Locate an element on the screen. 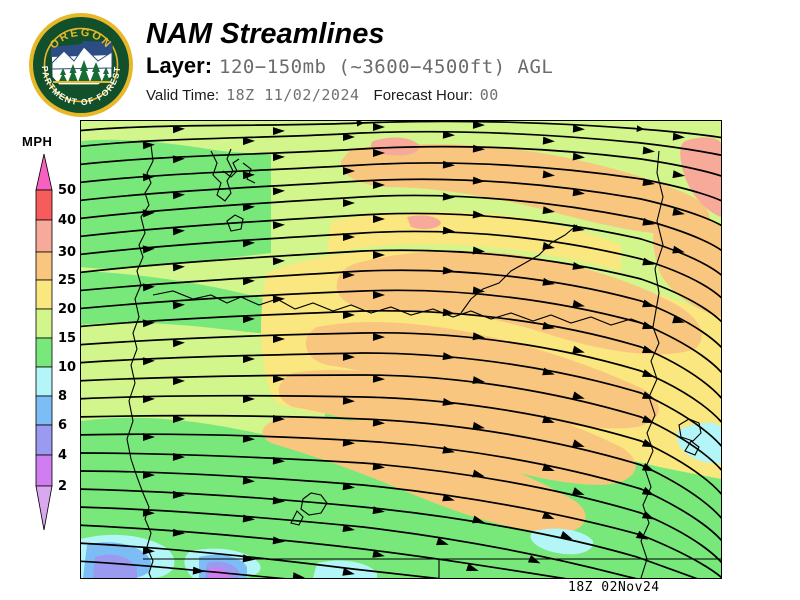 Image resolution: width=800 pixels, height=600 pixels. colorbar-tick: 10 is located at coordinates (67, 367).